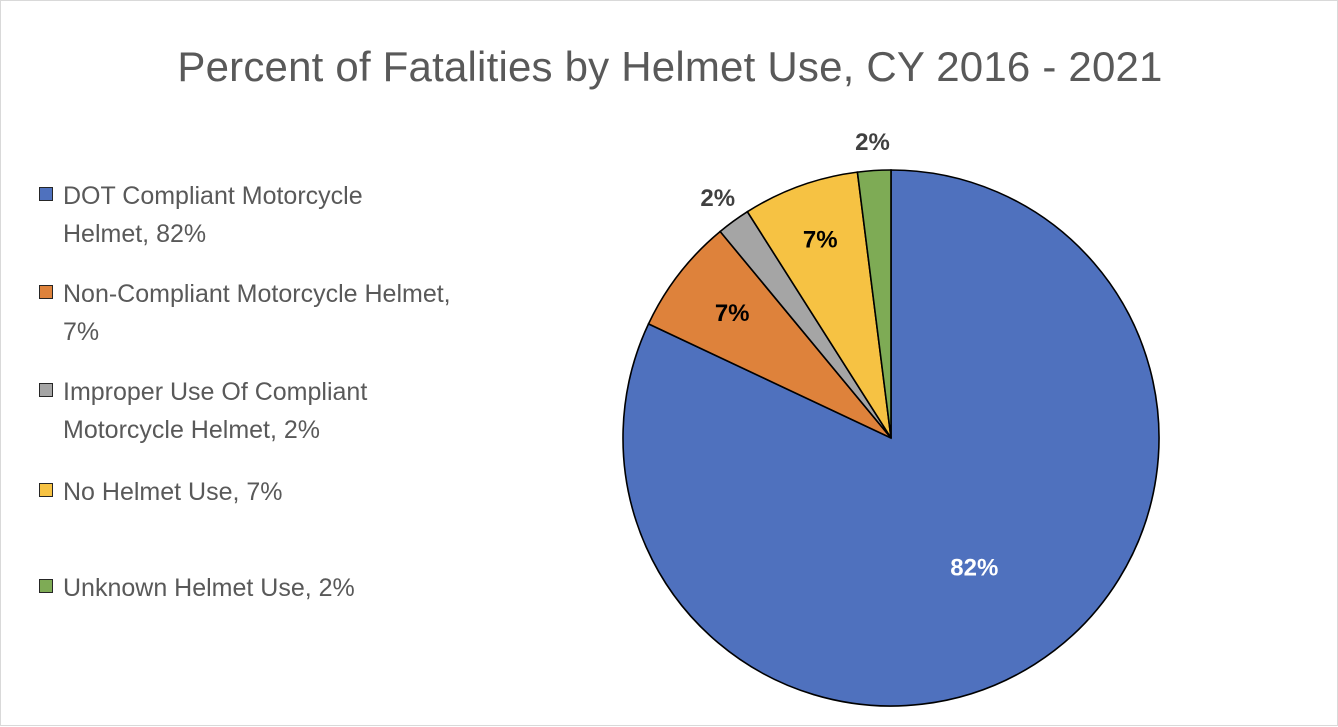  What do you see at coordinates (874, 304) in the screenshot?
I see `pie-slice-unknown` at bounding box center [874, 304].